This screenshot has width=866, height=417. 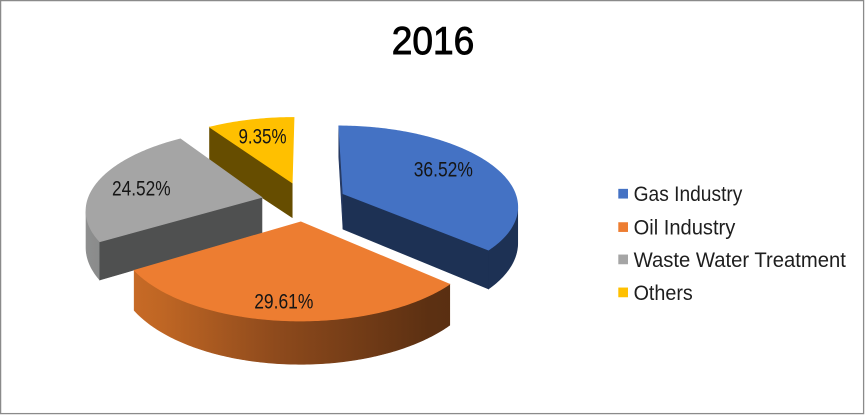 What do you see at coordinates (141, 188) in the screenshot?
I see `svg-text: 24.52%` at bounding box center [141, 188].